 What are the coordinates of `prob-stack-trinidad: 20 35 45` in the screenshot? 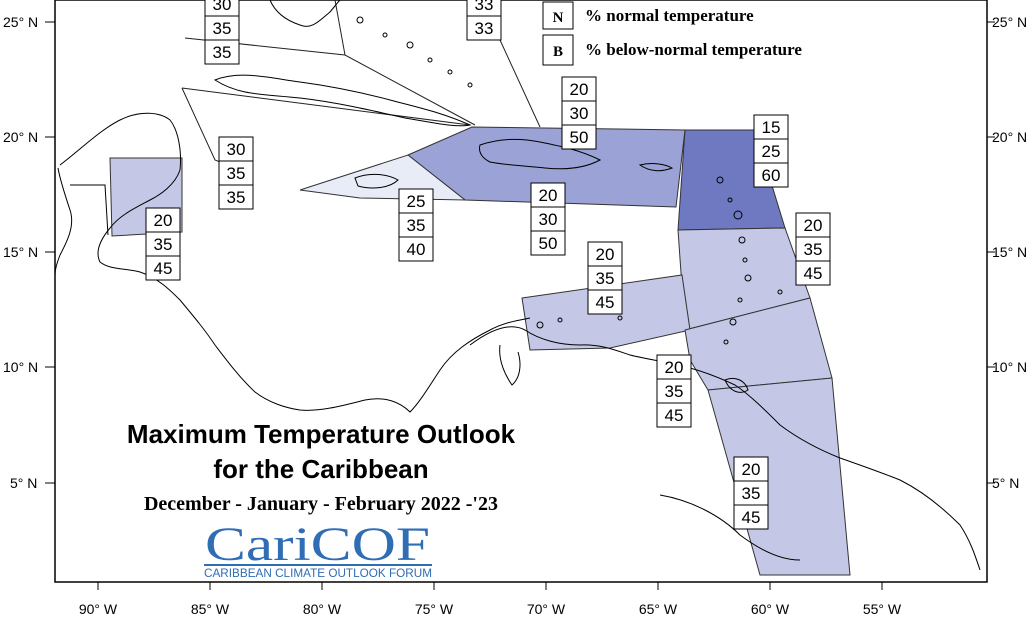 It's located at (674, 391).